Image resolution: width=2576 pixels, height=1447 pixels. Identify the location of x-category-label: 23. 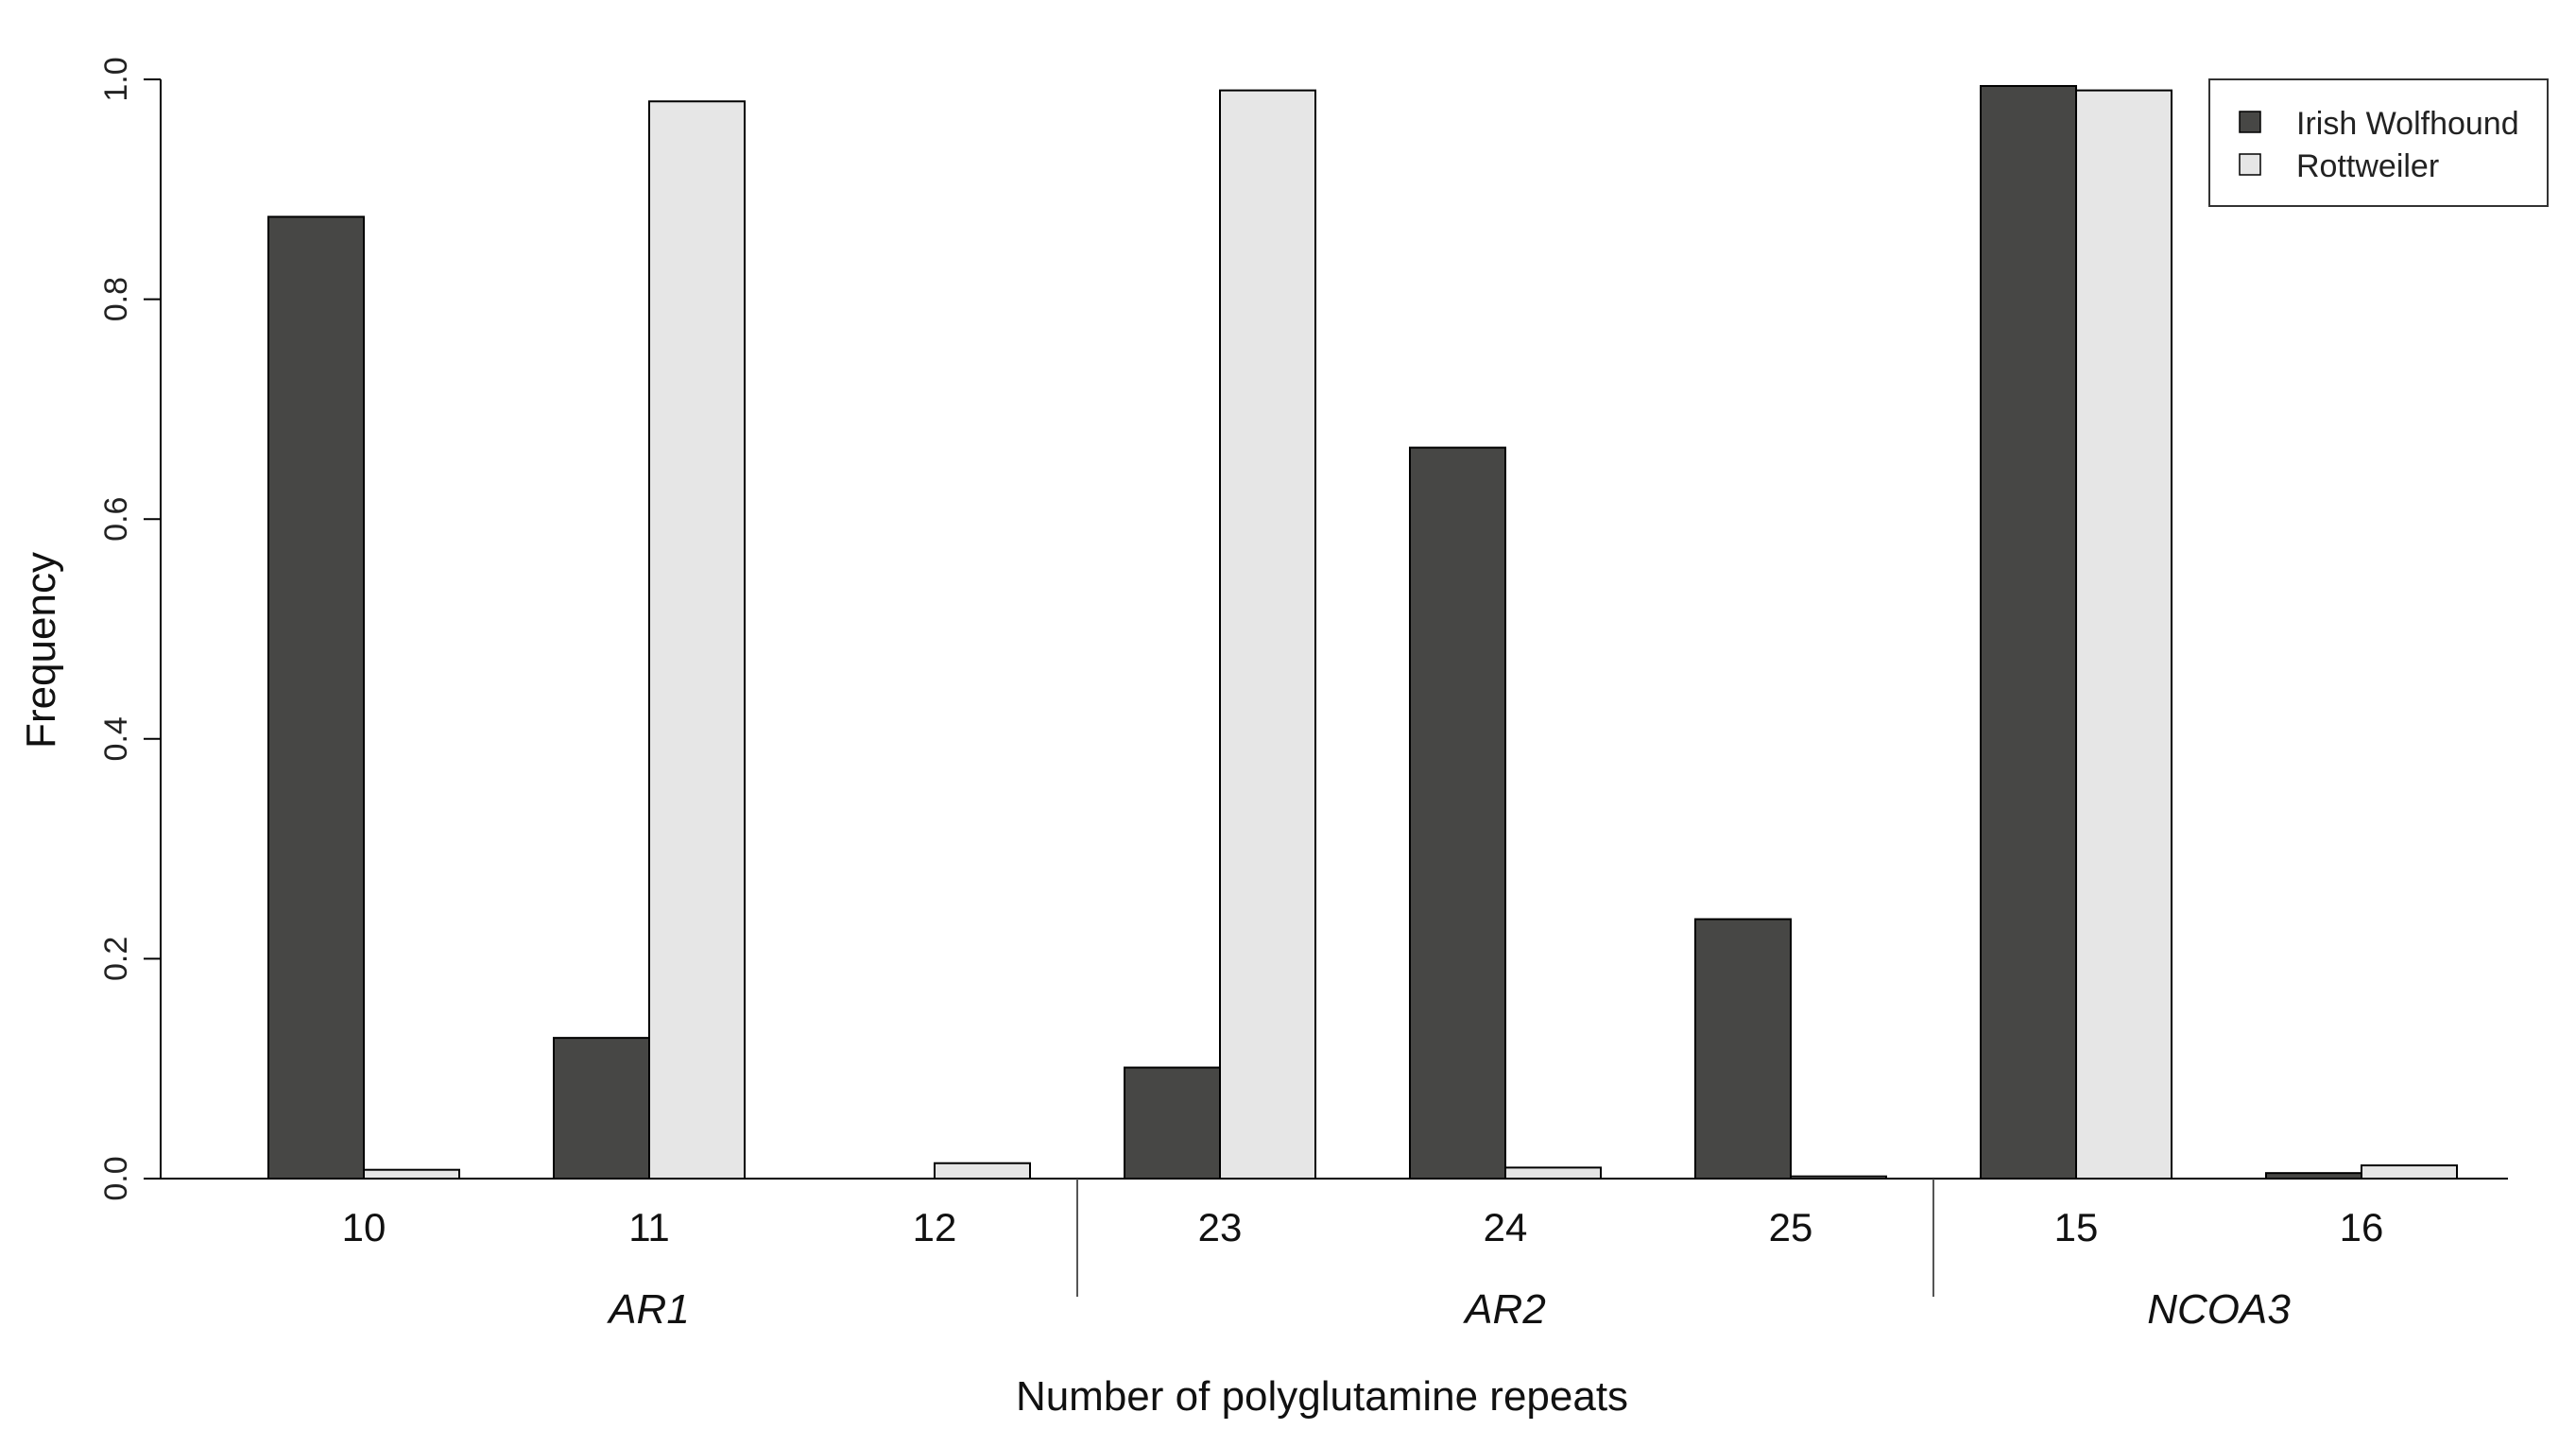
(1220, 1227).